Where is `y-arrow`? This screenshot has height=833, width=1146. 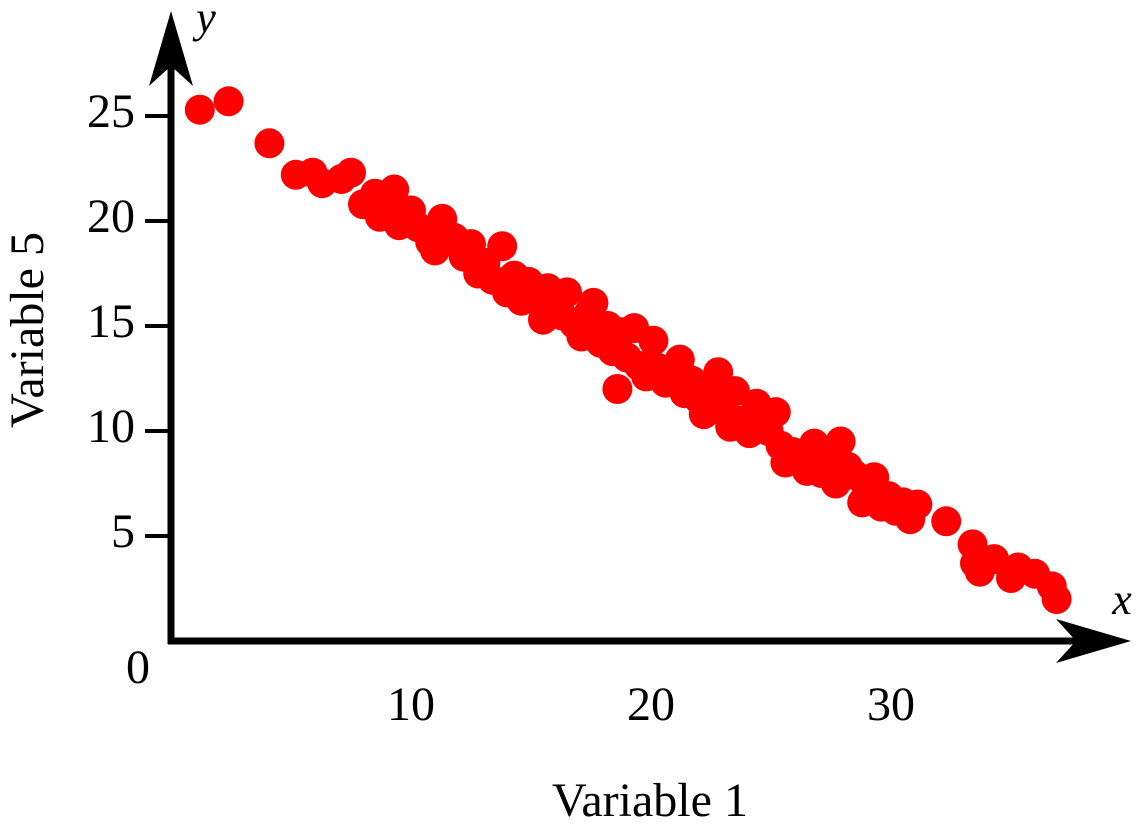
y-arrow is located at coordinates (171, 48).